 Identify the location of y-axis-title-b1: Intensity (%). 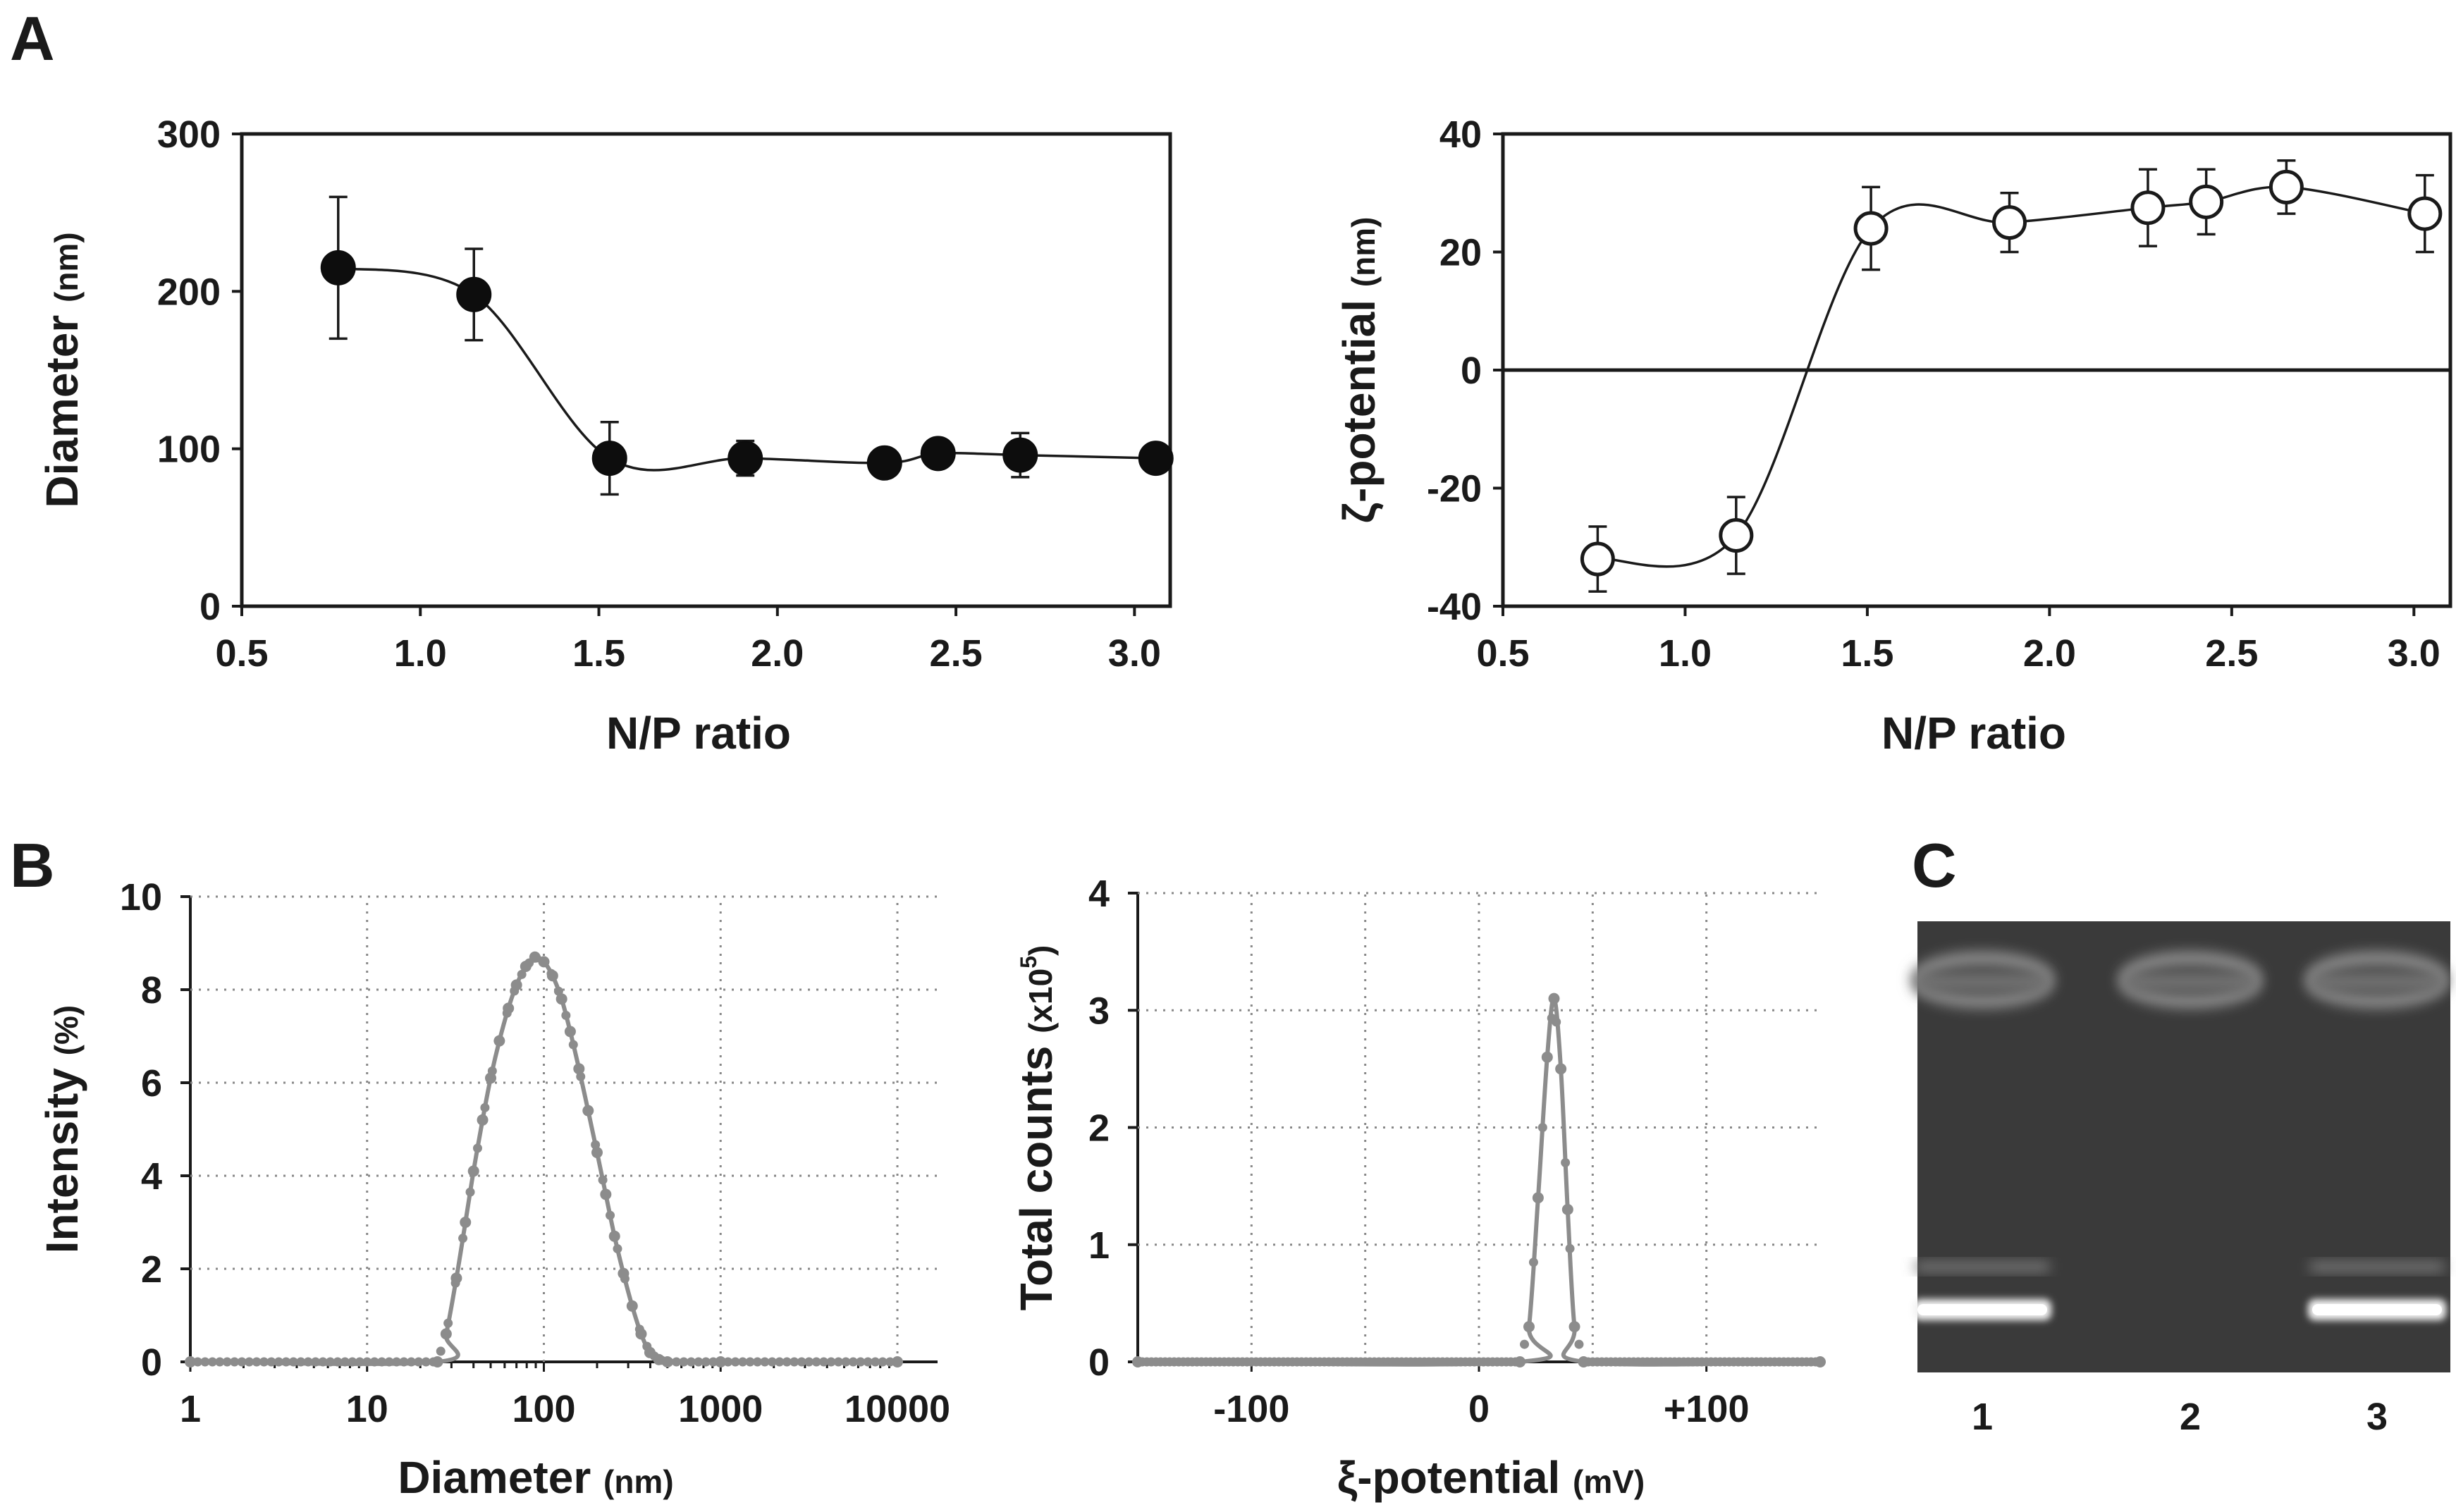
(62, 1129).